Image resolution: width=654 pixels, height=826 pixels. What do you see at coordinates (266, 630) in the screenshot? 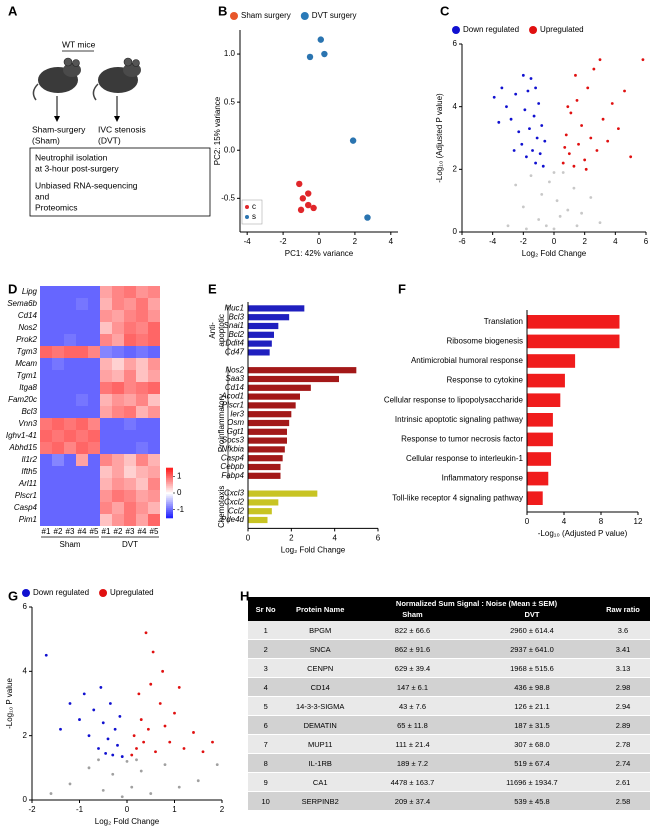
I see `table-cell: 1` at bounding box center [266, 630].